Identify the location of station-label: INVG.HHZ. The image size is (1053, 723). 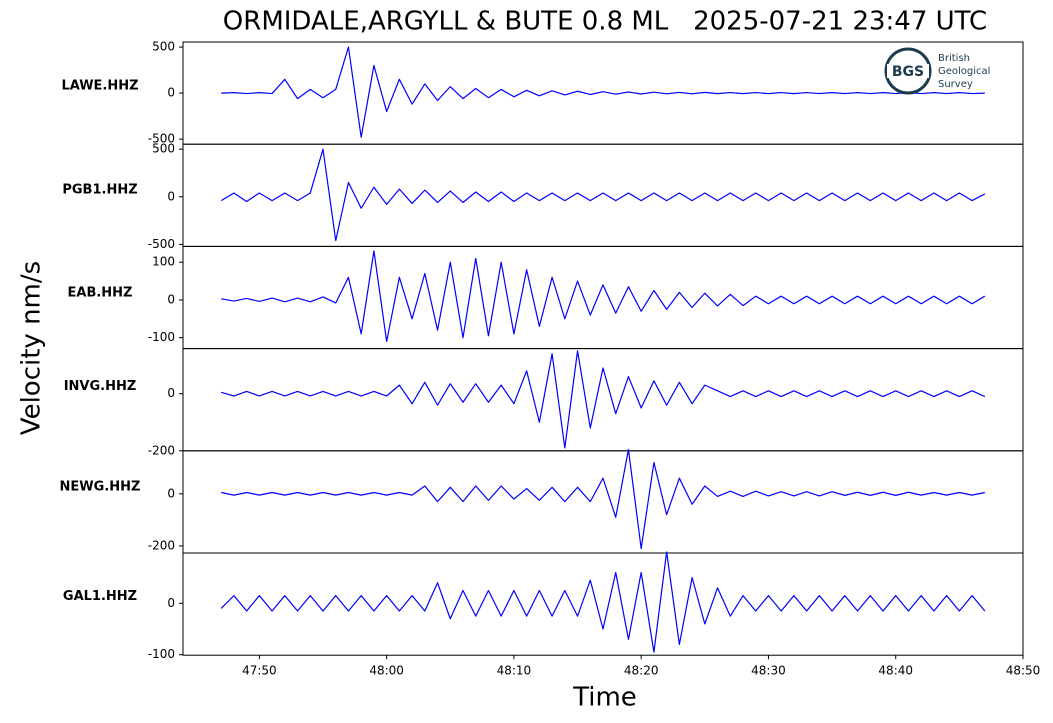
(100, 386).